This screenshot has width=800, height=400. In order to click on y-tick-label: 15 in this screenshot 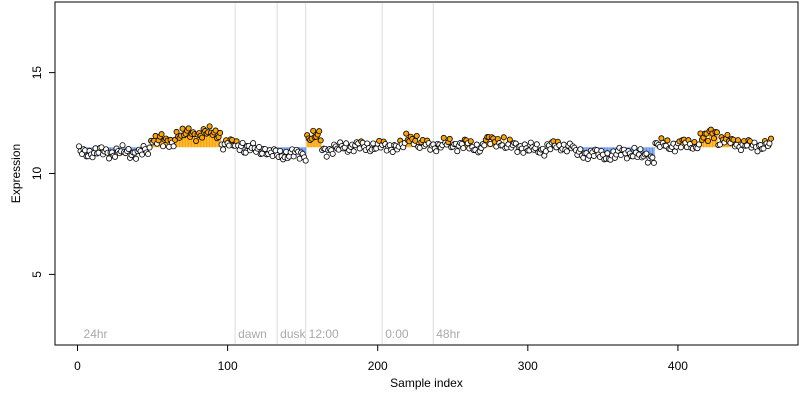, I will do `click(37, 73)`.